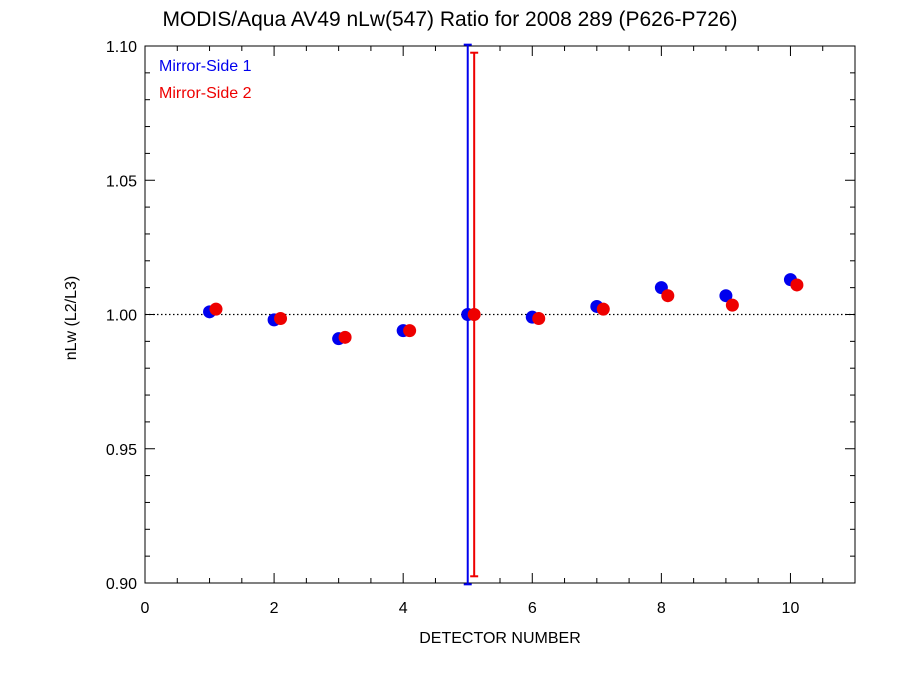 This screenshot has height=675, width=900. Describe the element at coordinates (532, 608) in the screenshot. I see `x-tick-label: 6` at that location.